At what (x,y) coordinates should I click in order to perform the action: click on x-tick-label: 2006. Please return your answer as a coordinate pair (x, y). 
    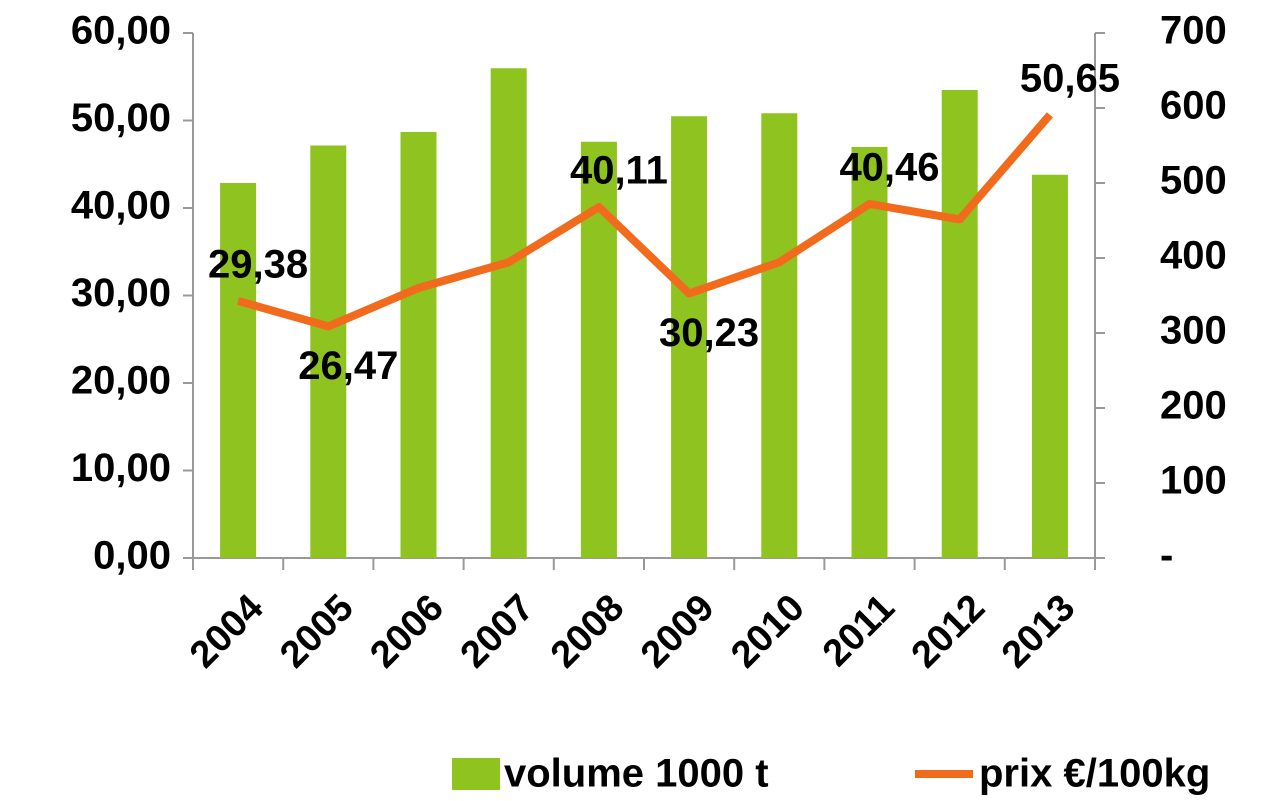
    Looking at the image, I should click on (406, 631).